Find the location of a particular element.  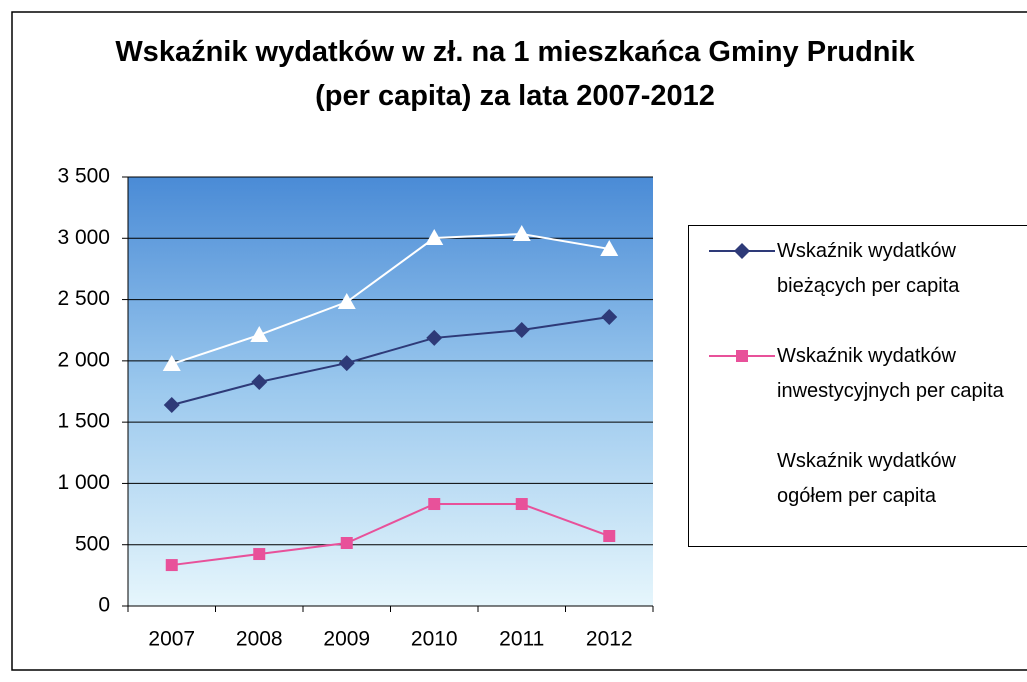

legend-keys is located at coordinates (742, 355).